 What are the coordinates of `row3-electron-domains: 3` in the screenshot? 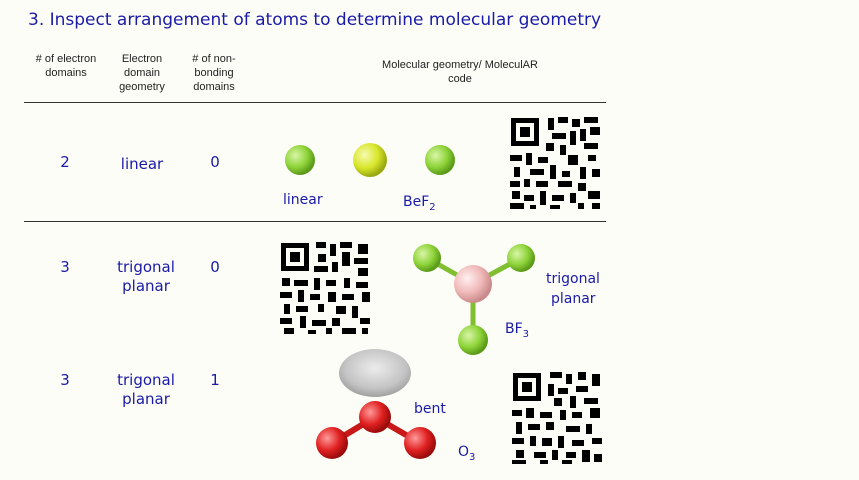 It's located at (65, 380).